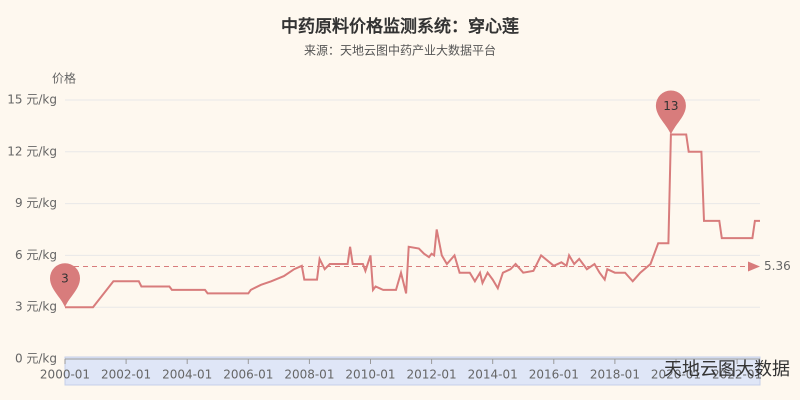 This screenshot has width=800, height=400. Describe the element at coordinates (737, 375) in the screenshot. I see `x-tick-label: 2022-01` at that location.